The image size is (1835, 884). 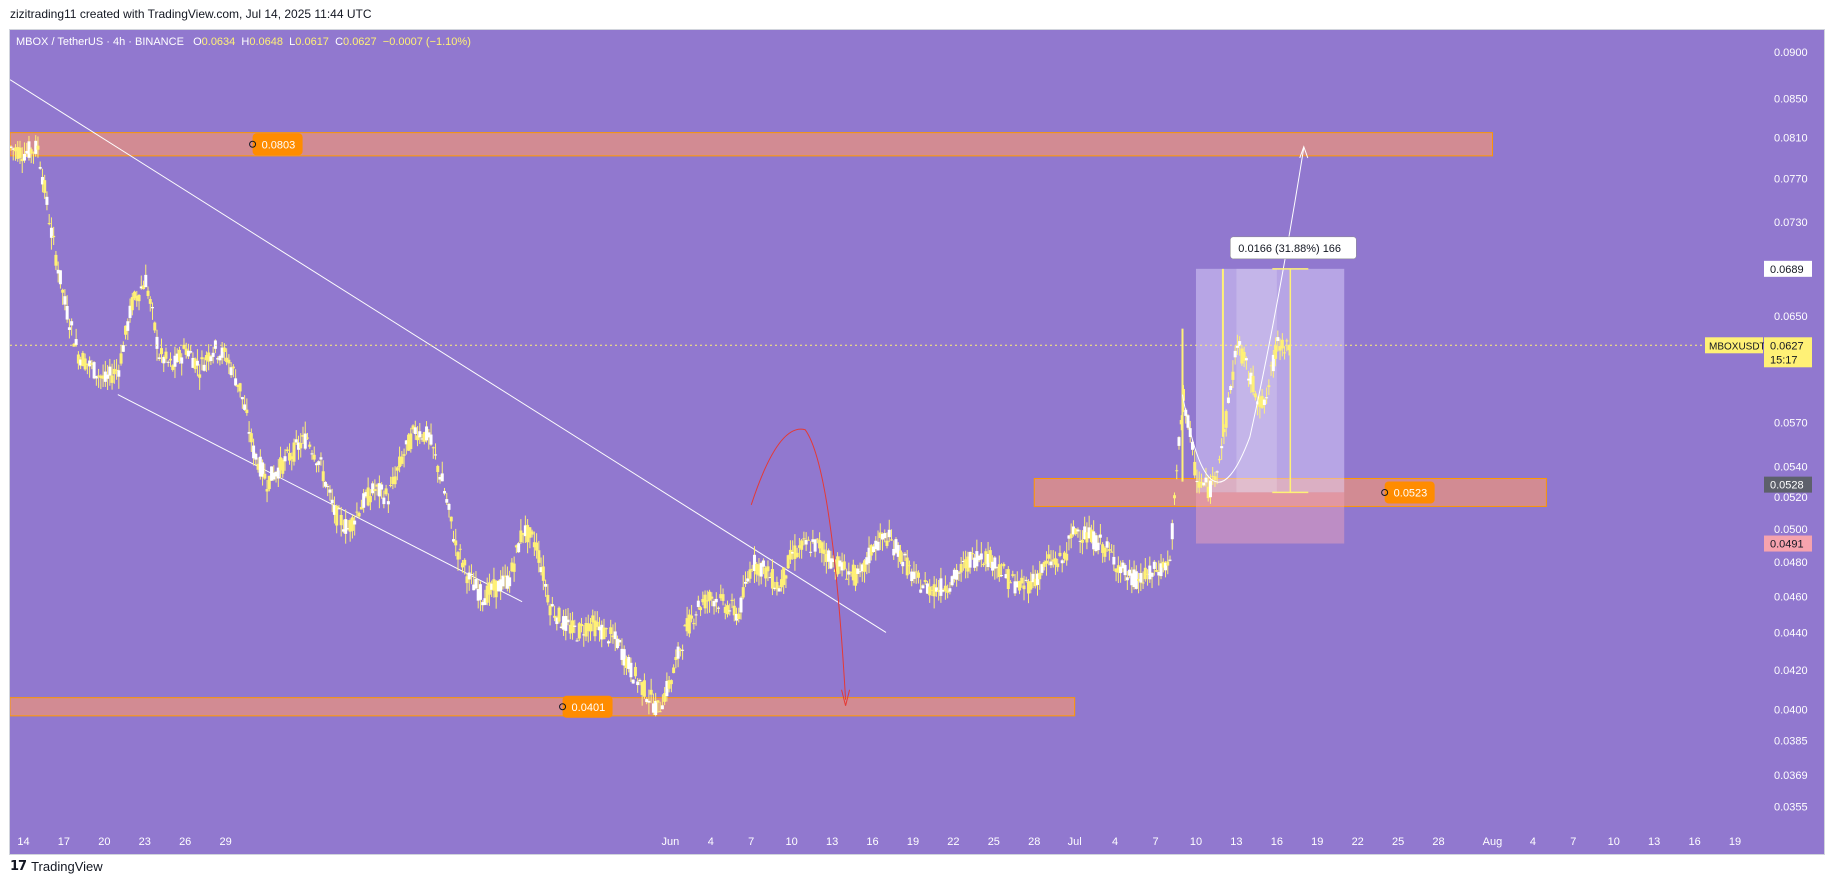 I want to click on time-tick-label: 26, so click(x=185, y=842).